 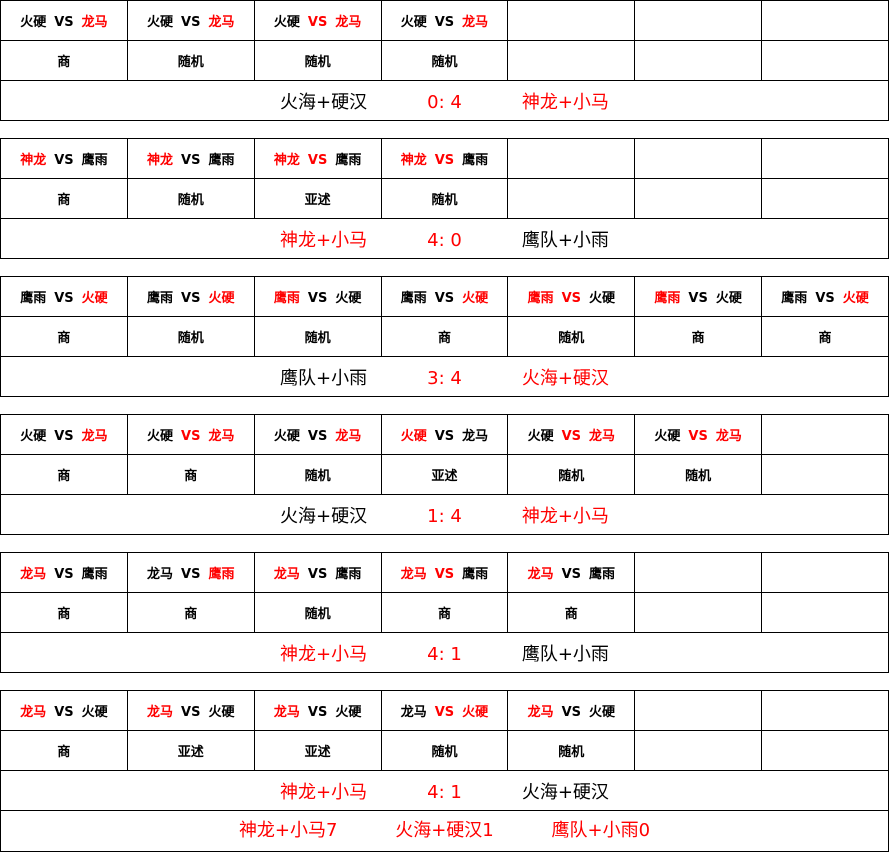 What do you see at coordinates (444, 831) in the screenshot?
I see `final-standings: 神龙+小马7 火海+硬汉1 鹰队+小雨0` at bounding box center [444, 831].